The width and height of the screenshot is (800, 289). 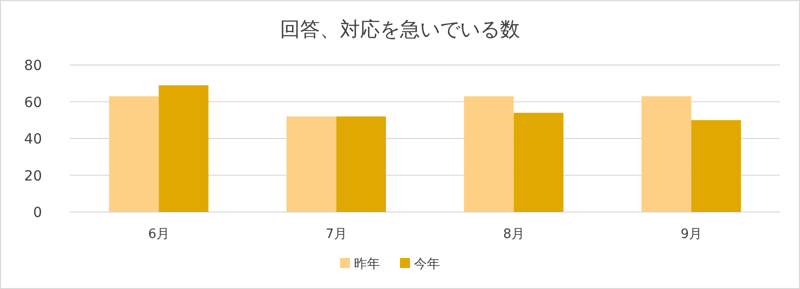 What do you see at coordinates (367, 264) in the screenshot?
I see `legend-label: 昨年` at bounding box center [367, 264].